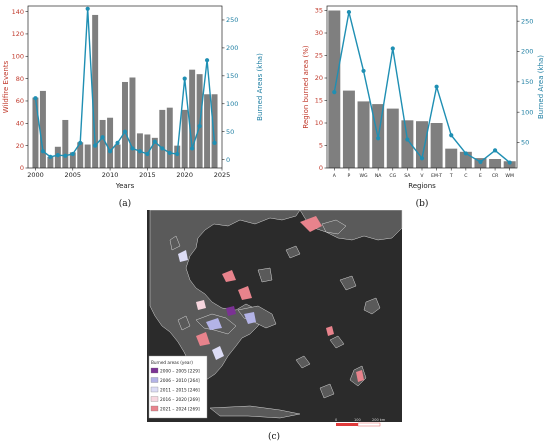 This screenshot has height=444, width=550. What do you see at coordinates (232, 76) in the screenshot?
I see `y-right-tick-label: 150` at bounding box center [232, 76].